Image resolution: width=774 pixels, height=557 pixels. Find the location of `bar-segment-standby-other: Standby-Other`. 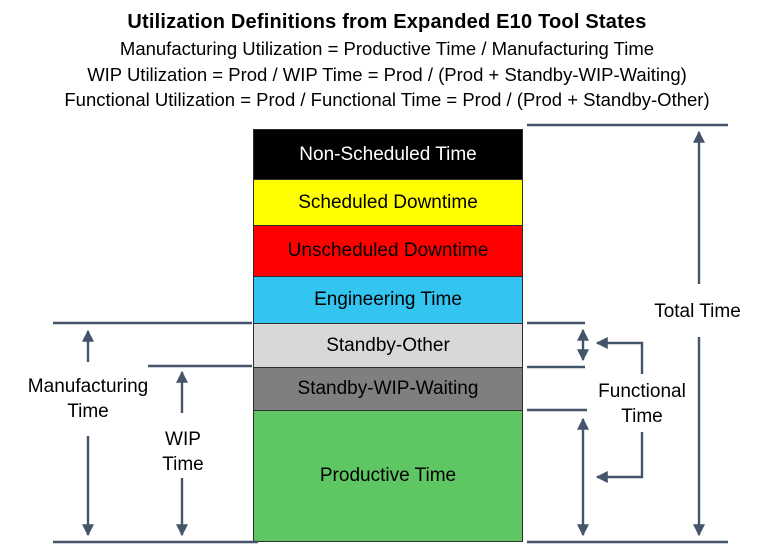

bar-segment-standby-other: Standby-Other is located at coordinates (388, 346).